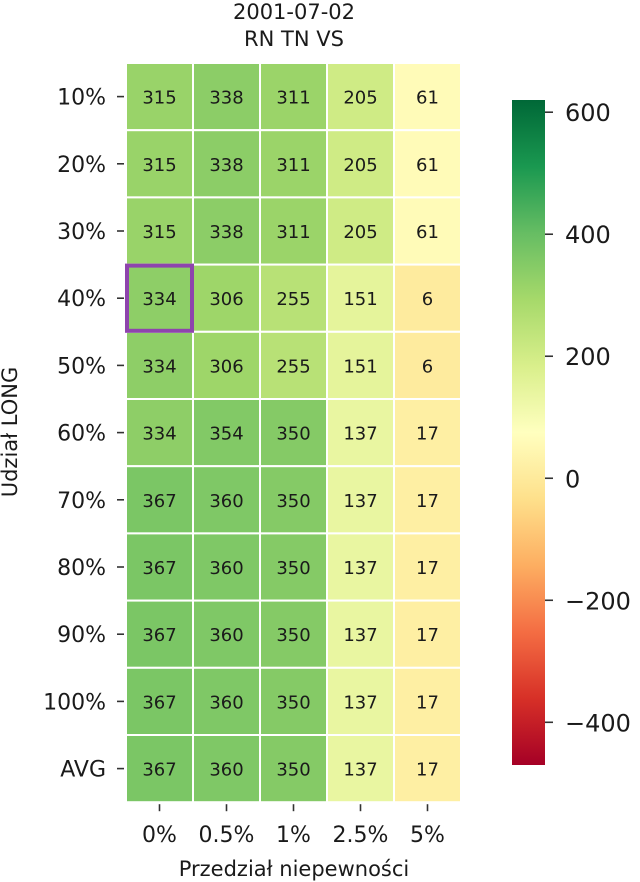 The image size is (640, 882). I want to click on x-tick-label: 2.5%, so click(361, 835).